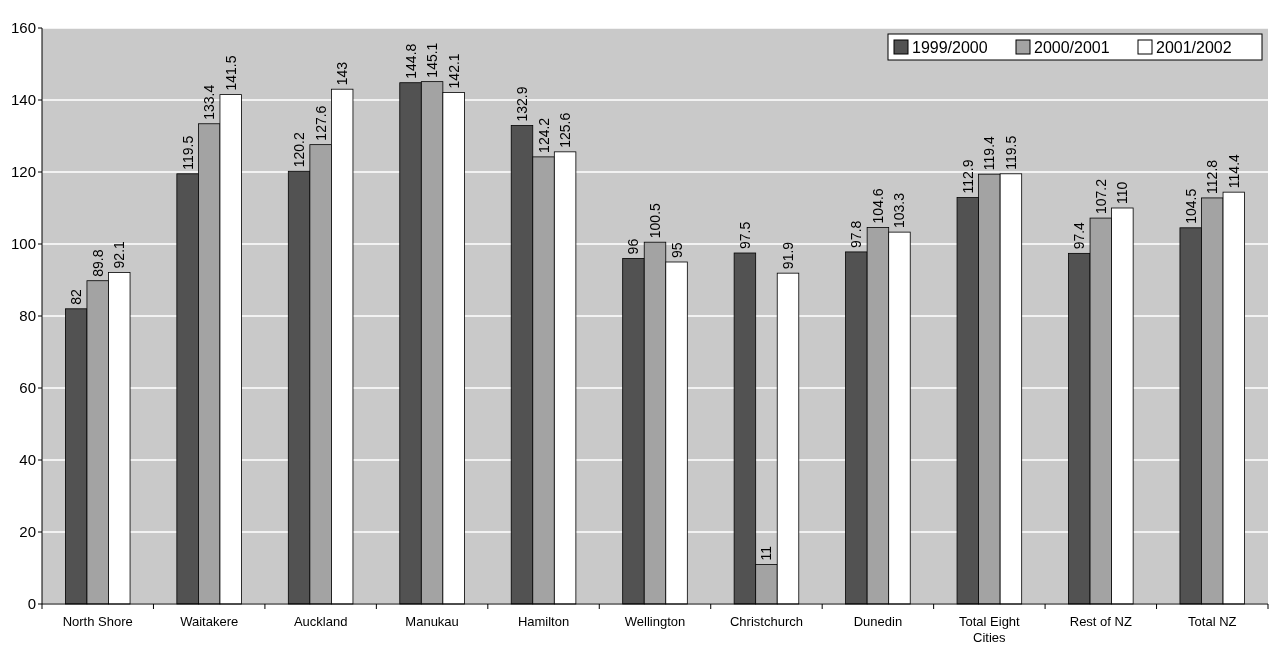 This screenshot has height=664, width=1279. Describe the element at coordinates (1194, 47) in the screenshot. I see `legend-label: 2001/2002` at that location.